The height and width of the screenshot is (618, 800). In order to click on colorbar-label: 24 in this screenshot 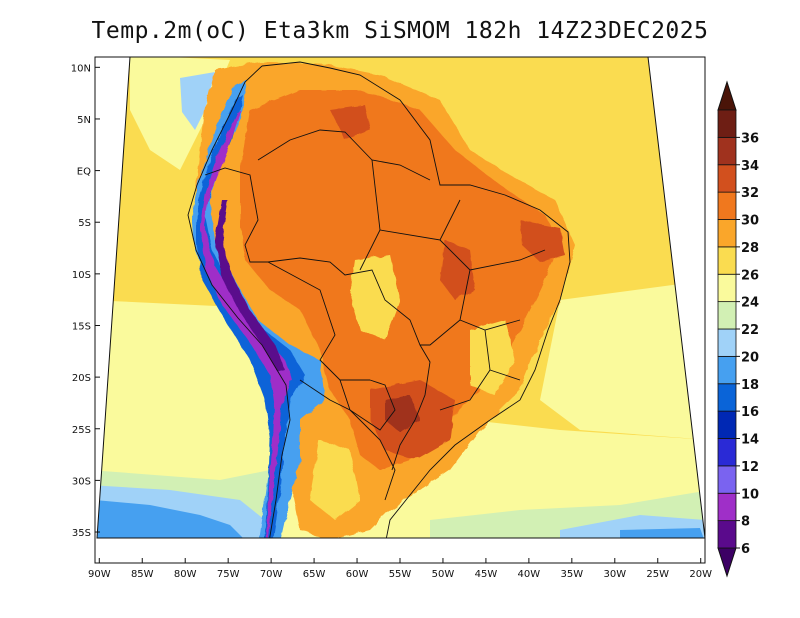, I will do `click(750, 303)`.